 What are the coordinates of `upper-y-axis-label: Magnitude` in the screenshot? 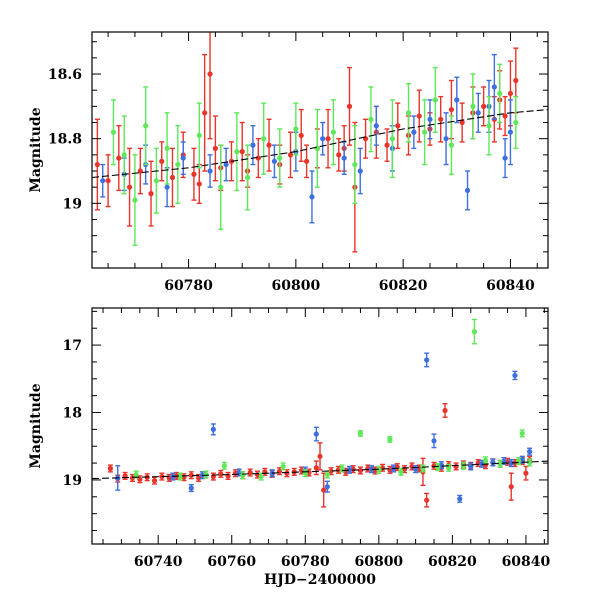 It's located at (36, 149).